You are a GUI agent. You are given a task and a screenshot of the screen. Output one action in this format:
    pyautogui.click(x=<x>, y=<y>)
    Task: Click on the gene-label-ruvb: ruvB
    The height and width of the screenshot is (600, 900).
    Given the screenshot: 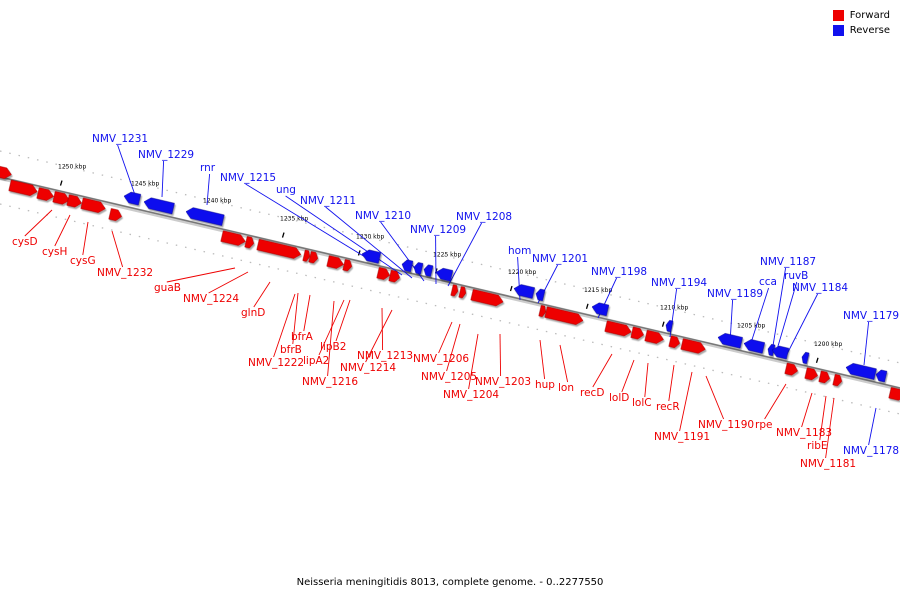 What is the action you would take?
    pyautogui.click(x=796, y=276)
    